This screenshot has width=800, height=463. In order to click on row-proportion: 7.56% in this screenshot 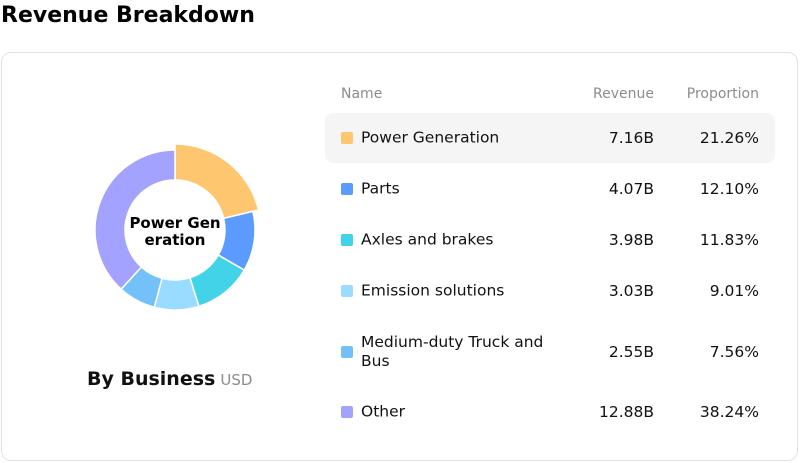, I will do `click(734, 352)`.